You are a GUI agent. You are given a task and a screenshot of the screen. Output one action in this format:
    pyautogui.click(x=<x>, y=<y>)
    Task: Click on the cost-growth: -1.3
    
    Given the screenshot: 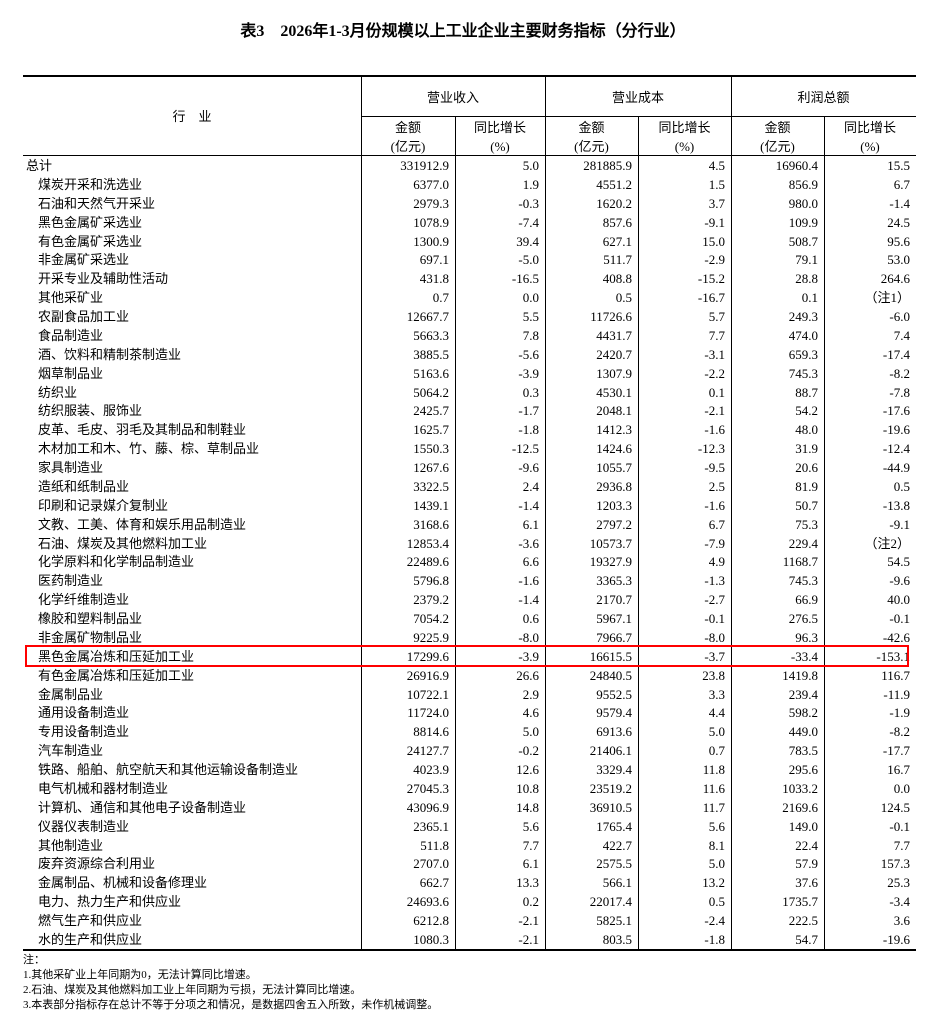 What is the action you would take?
    pyautogui.click(x=714, y=581)
    